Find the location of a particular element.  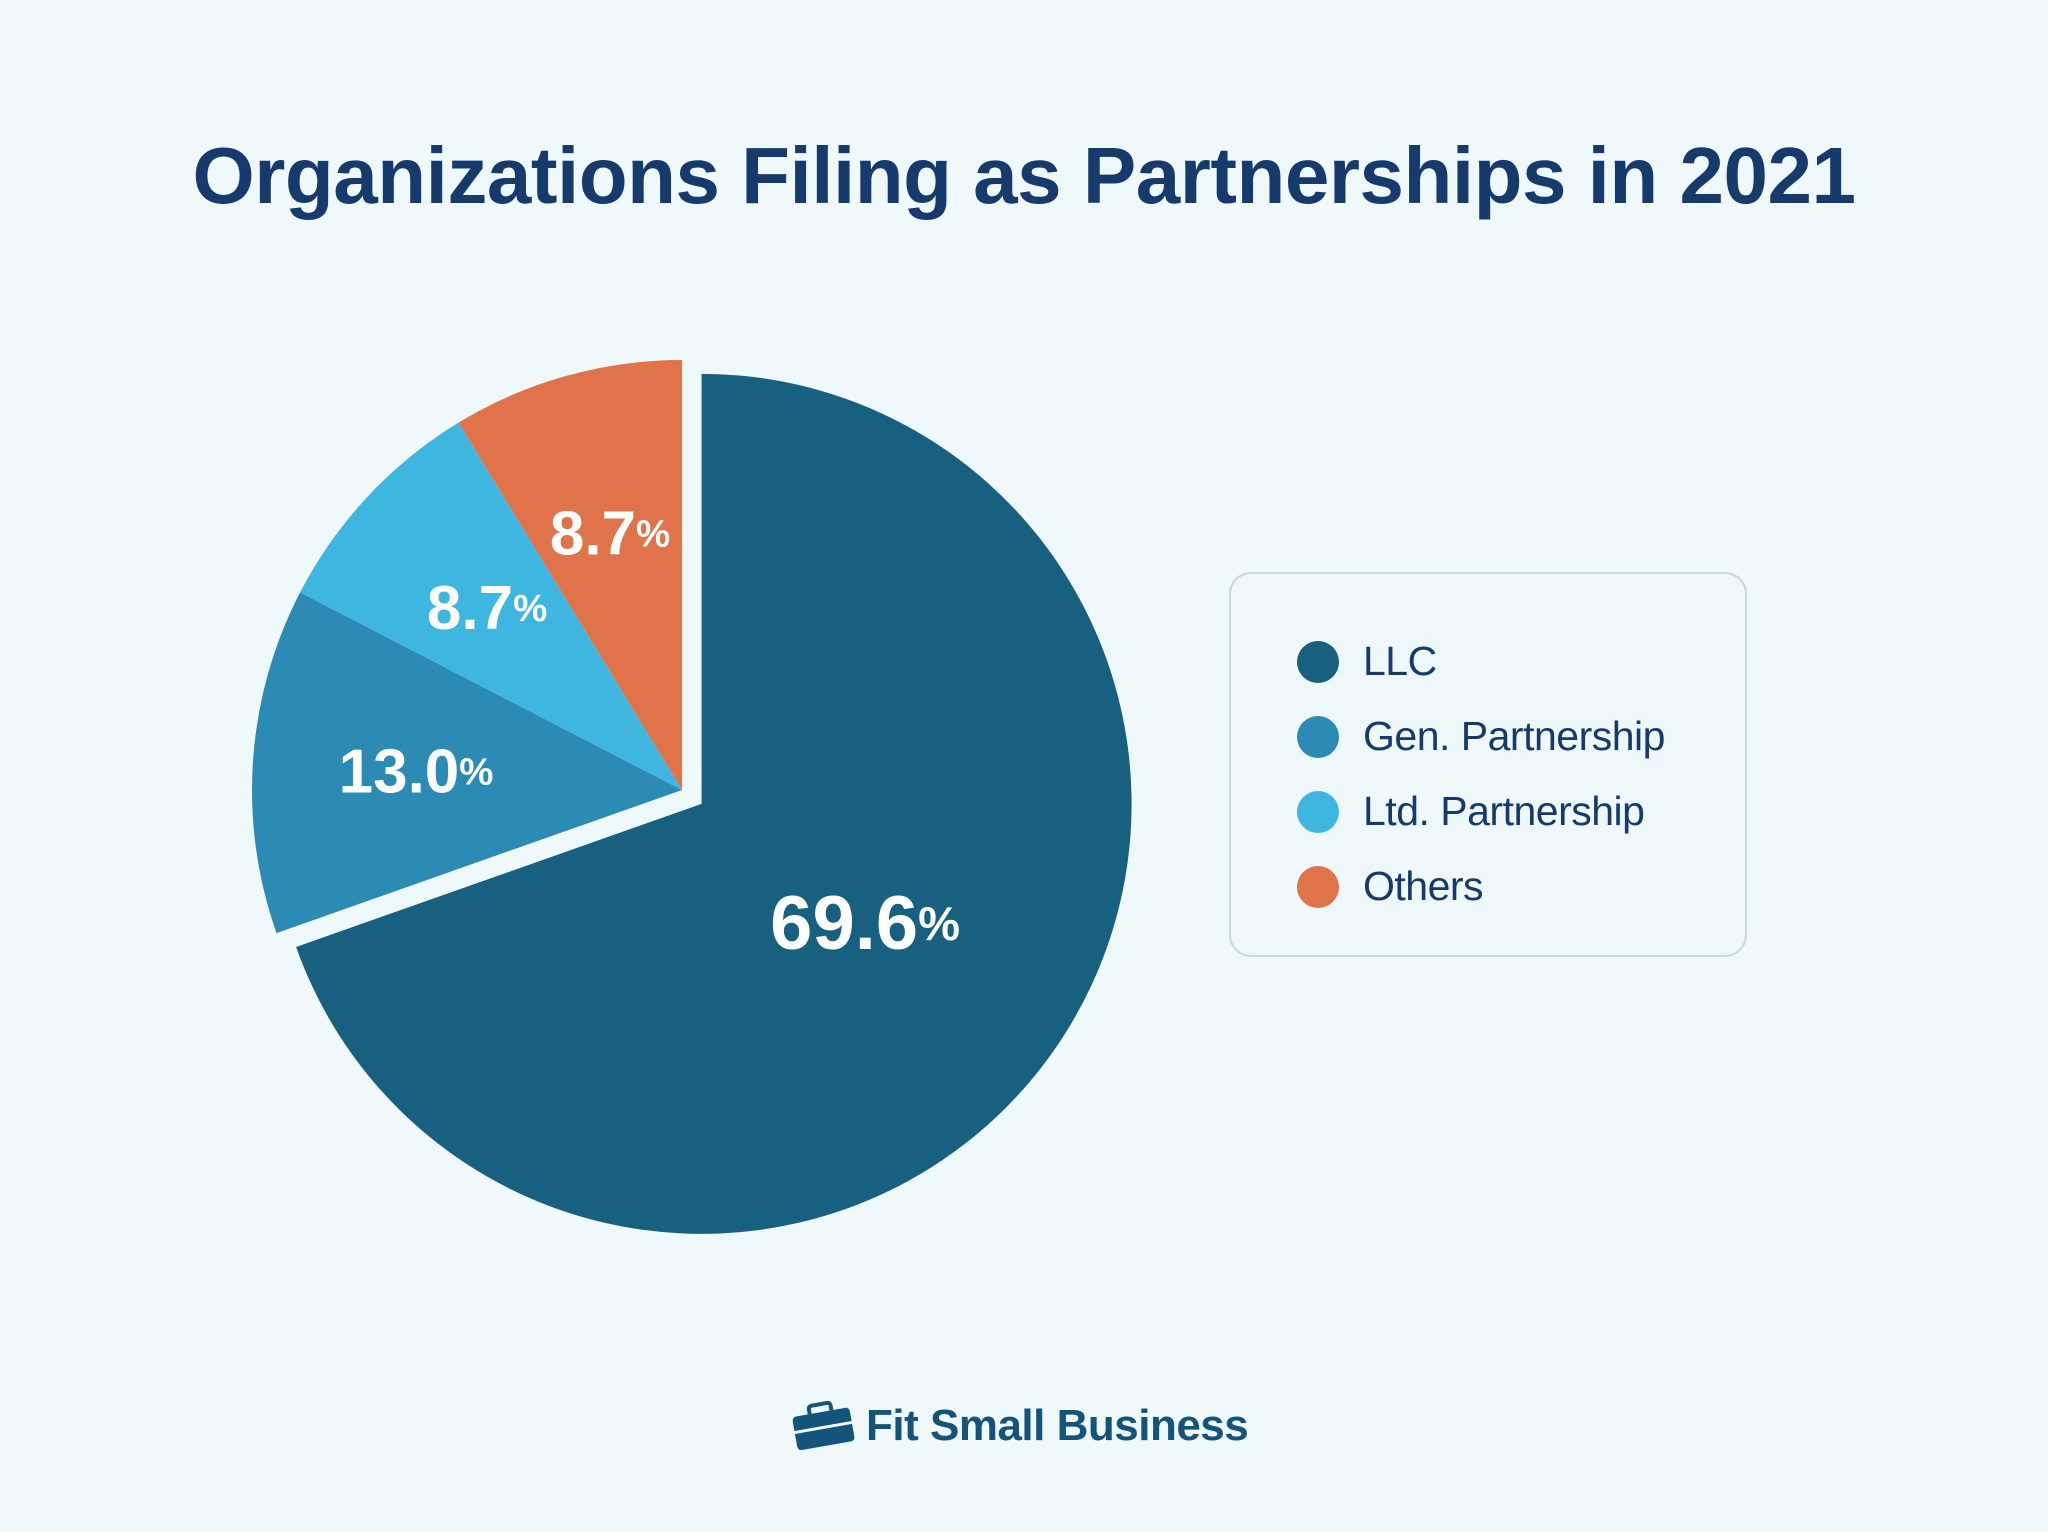

legend-label: Gen. Partnership is located at coordinates (1514, 736).